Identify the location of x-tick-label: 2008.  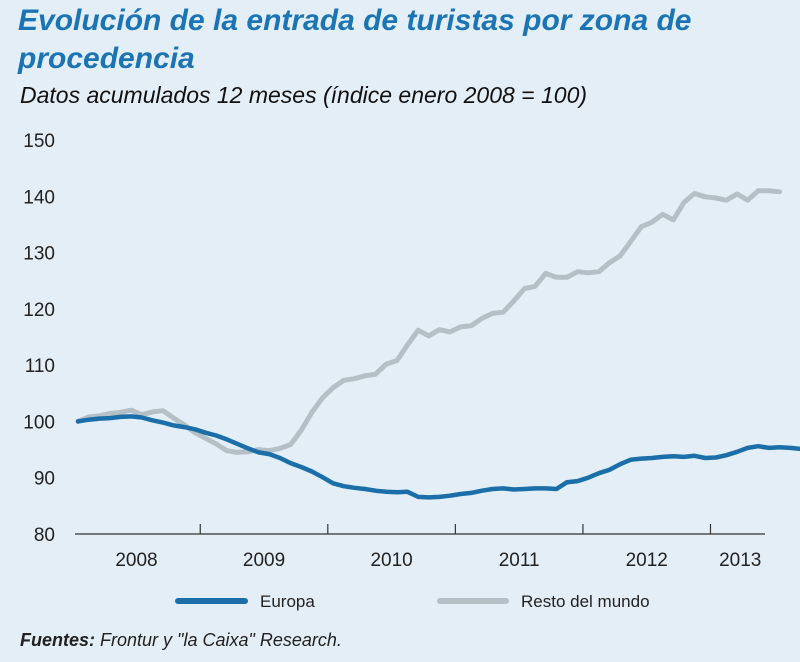
(136, 560).